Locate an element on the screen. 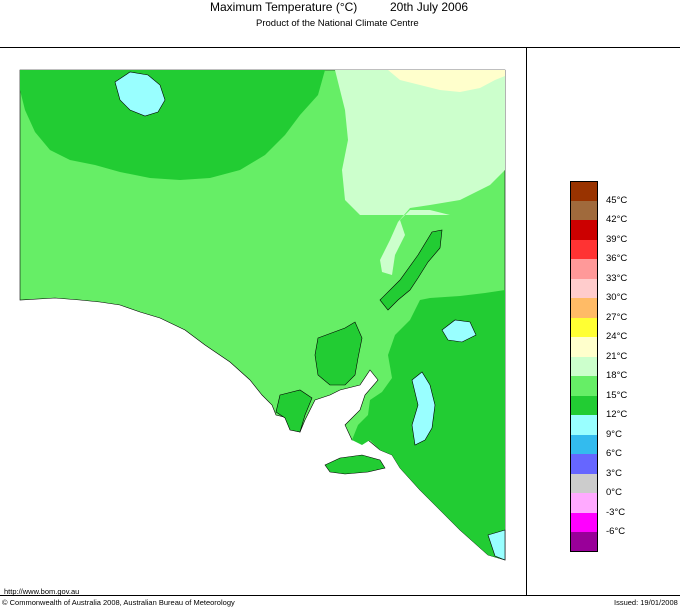  frame-bottom-line is located at coordinates (340, 595).